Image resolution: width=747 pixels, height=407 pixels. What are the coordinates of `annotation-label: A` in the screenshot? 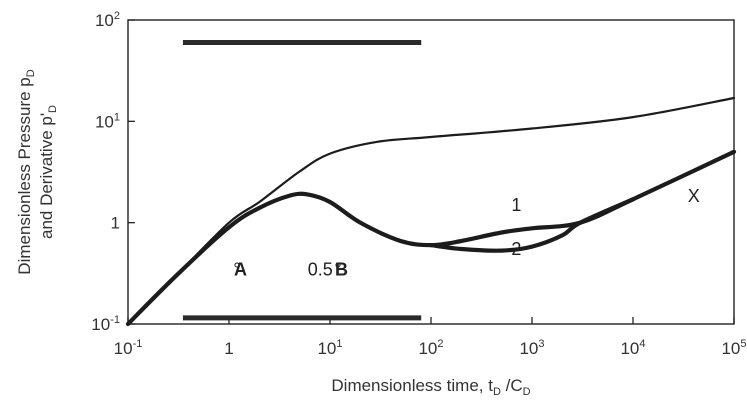 It's located at (240, 270).